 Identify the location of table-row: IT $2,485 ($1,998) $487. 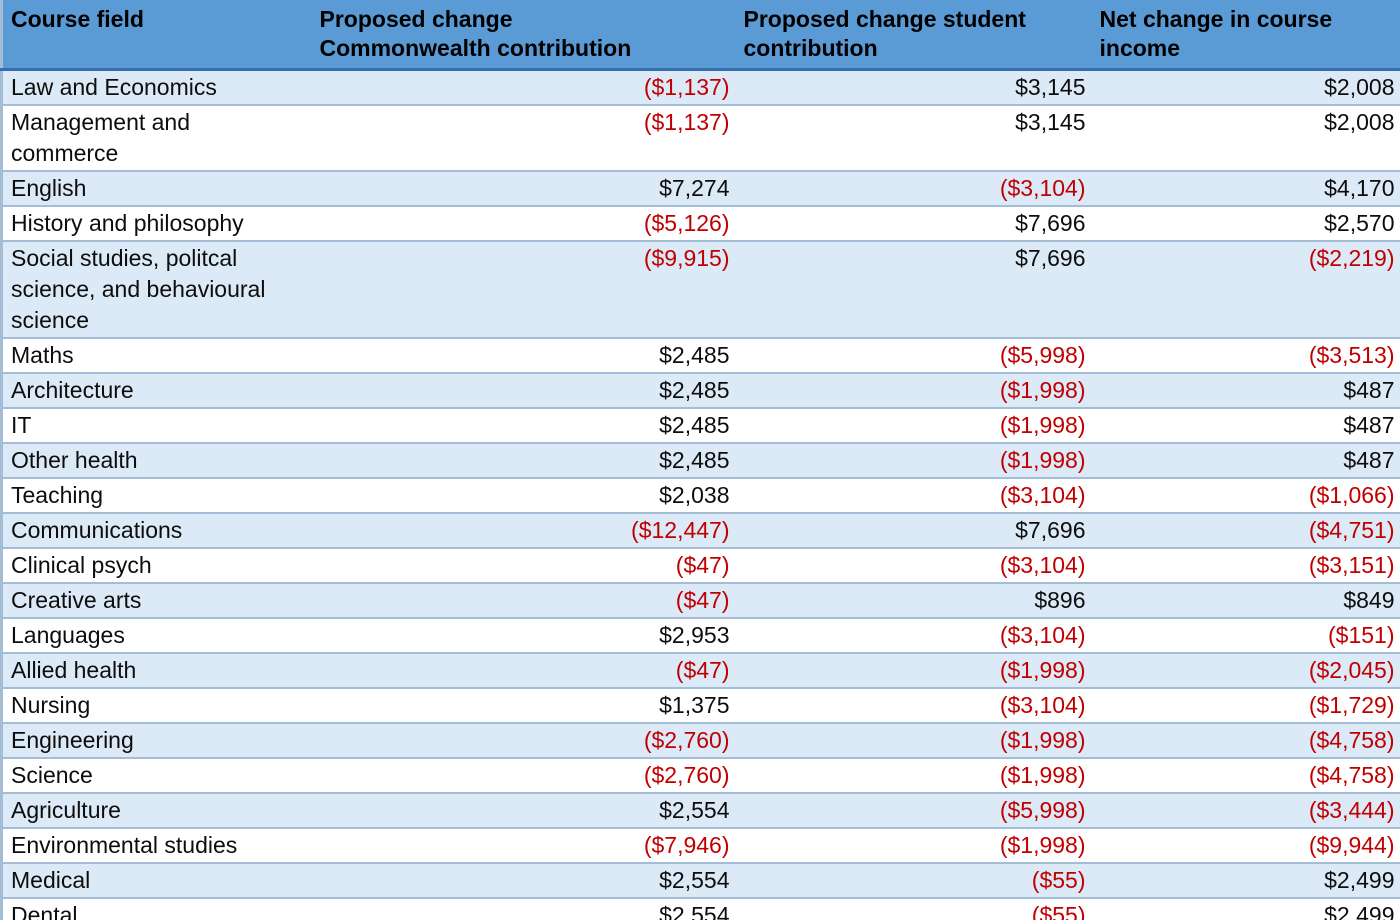
(700, 425).